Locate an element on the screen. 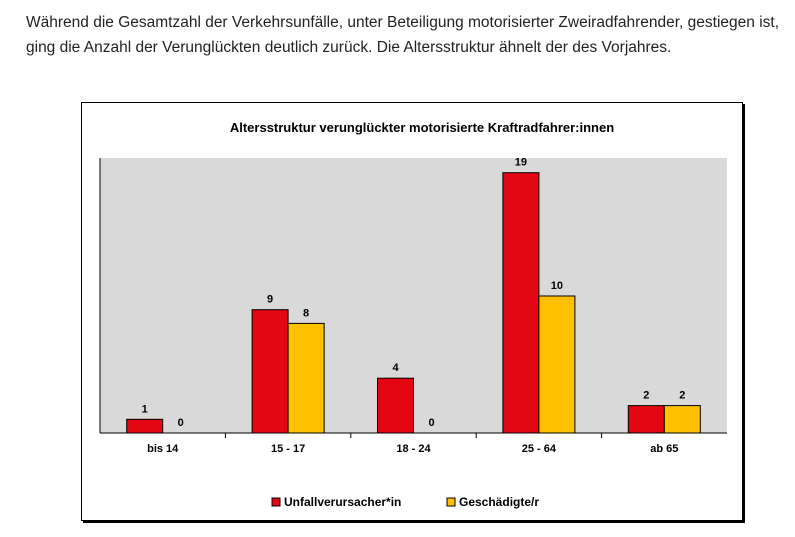 This screenshot has width=795, height=537. x-tick-label: 18 - 24 is located at coordinates (413, 449).